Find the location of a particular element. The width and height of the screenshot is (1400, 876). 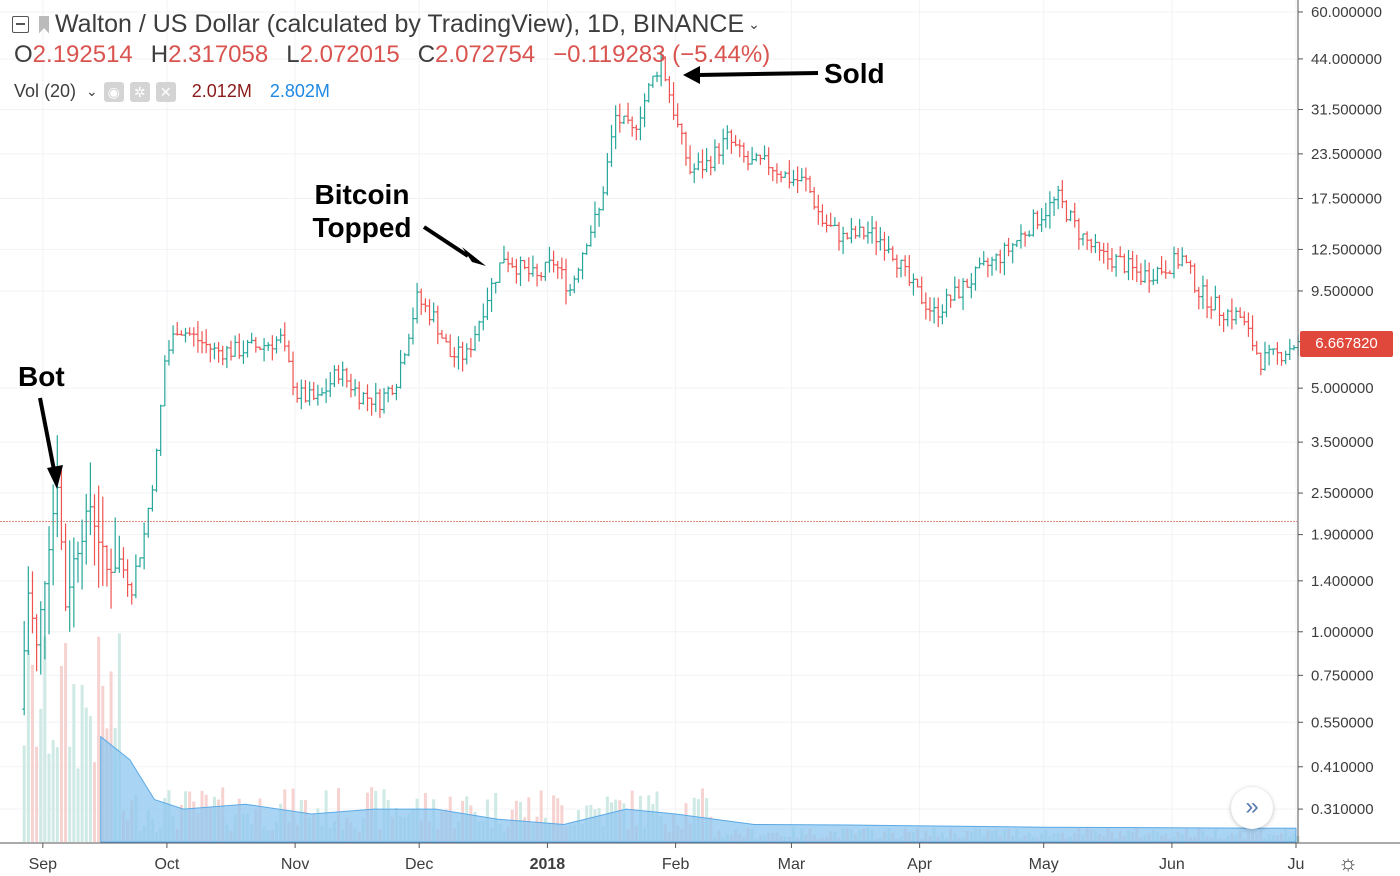

volume-legend: Vol (20) ⌄ ◉ ✲ ✕ 2.012M 2.802M is located at coordinates (172, 91).